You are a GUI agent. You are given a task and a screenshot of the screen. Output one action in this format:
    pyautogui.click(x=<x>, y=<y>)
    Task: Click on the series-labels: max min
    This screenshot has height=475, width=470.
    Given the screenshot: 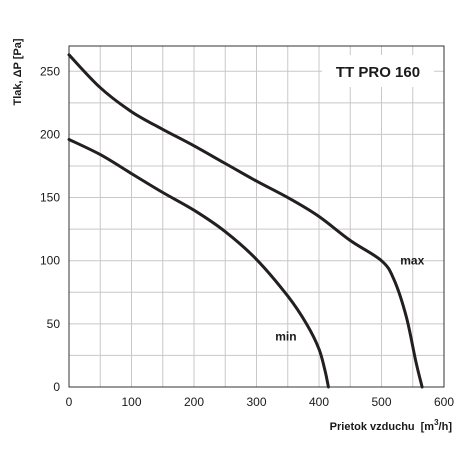 What is the action you would take?
    pyautogui.click(x=349, y=298)
    